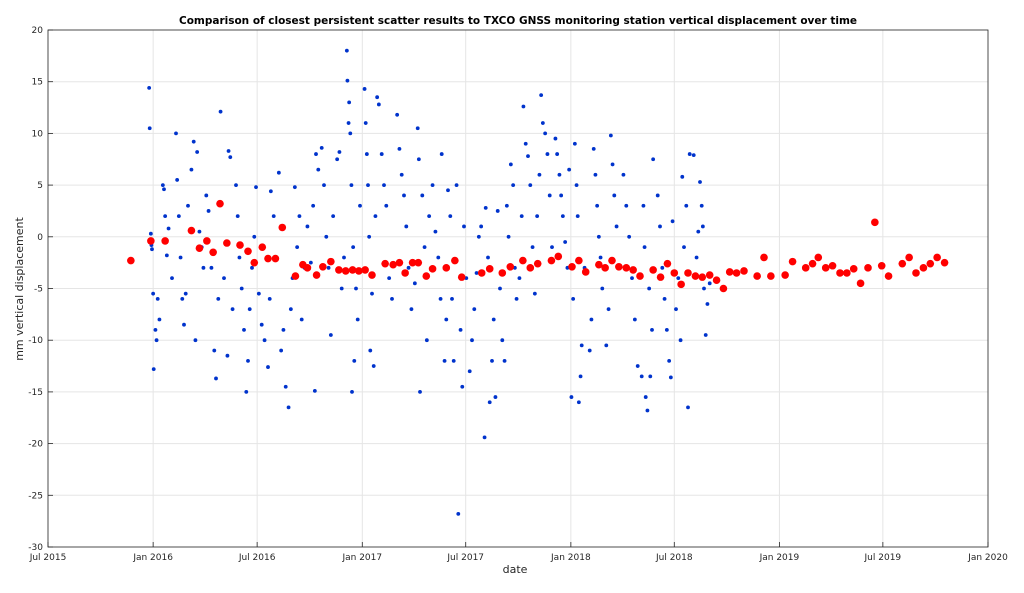  I want to click on series-red-points, so click(538, 246).